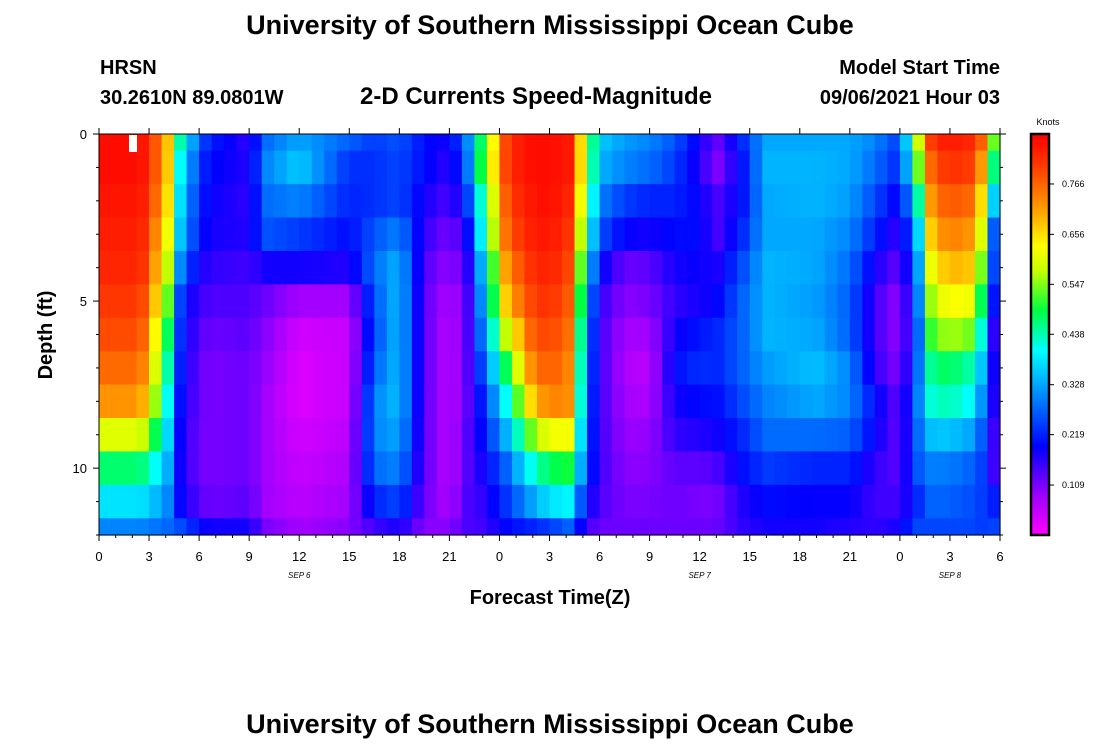 The width and height of the screenshot is (1100, 750). Describe the element at coordinates (192, 98) in the screenshot. I see `station-coordinates: 30.2610N 89.0801W` at that location.